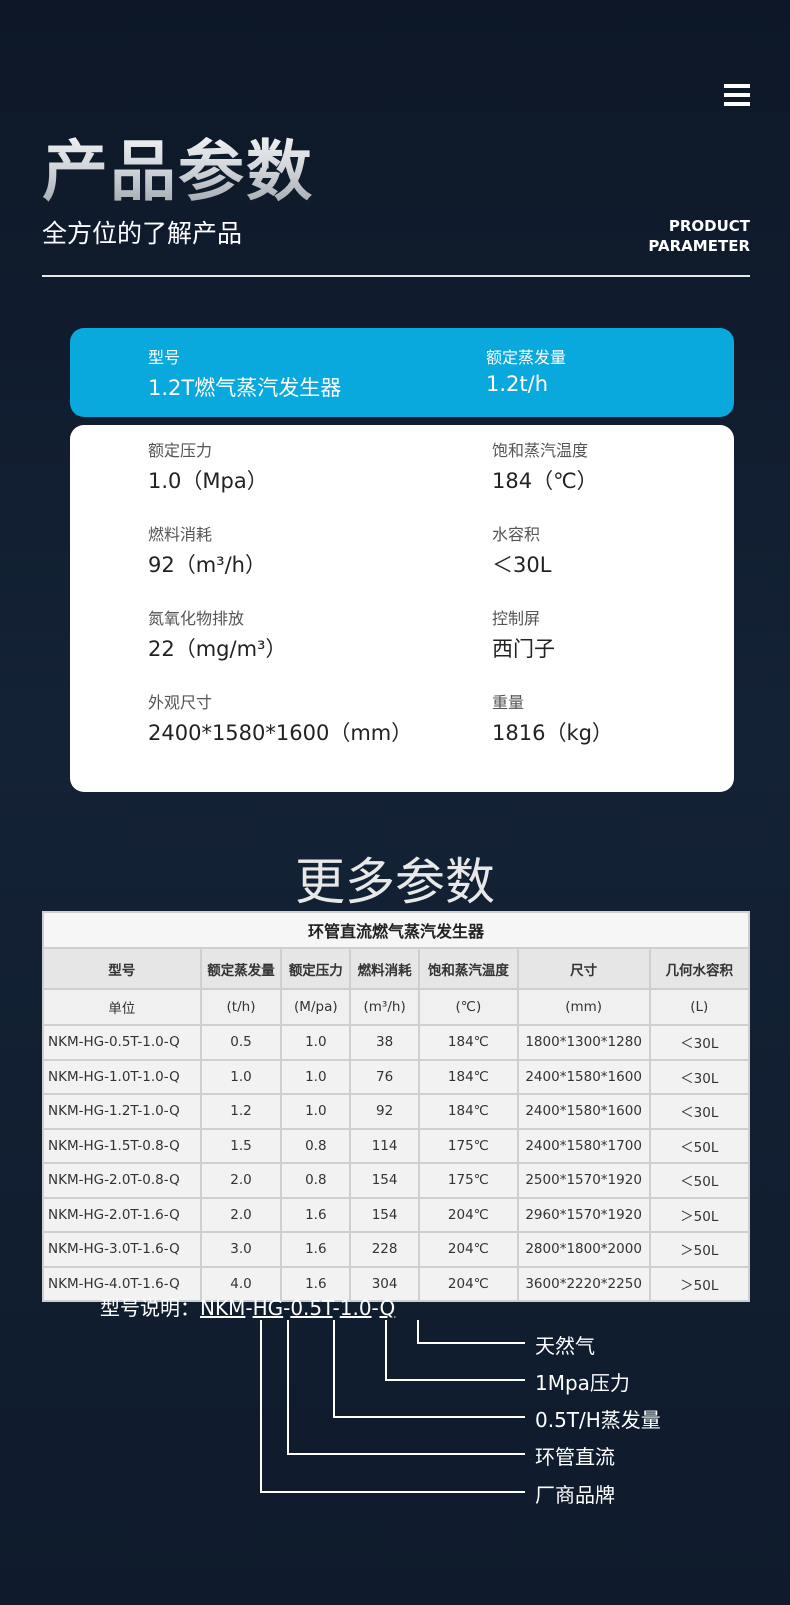 The height and width of the screenshot is (1605, 790). Describe the element at coordinates (241, 1283) in the screenshot. I see `table-cell: 4.0` at that location.